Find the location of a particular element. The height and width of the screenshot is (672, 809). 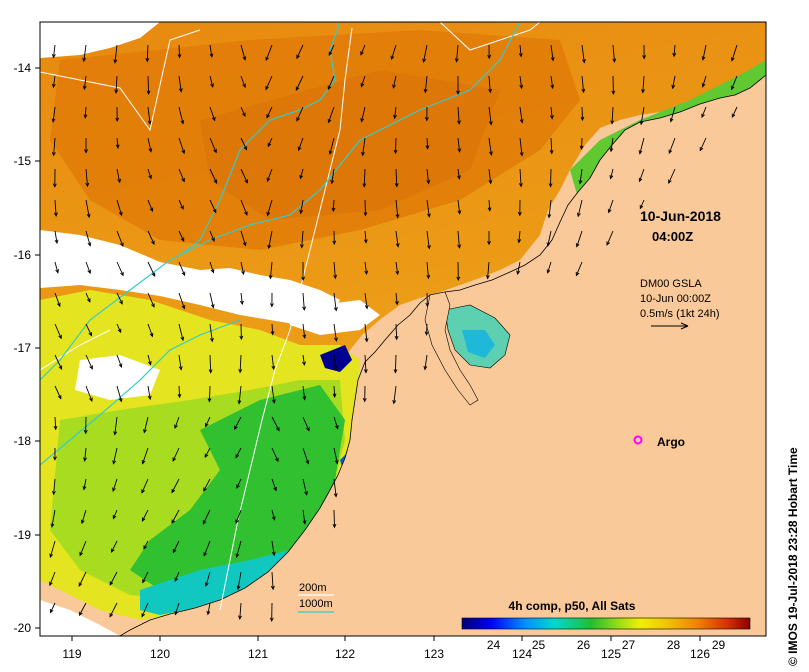

sea-surface-cyan is located at coordinates (220, 582).